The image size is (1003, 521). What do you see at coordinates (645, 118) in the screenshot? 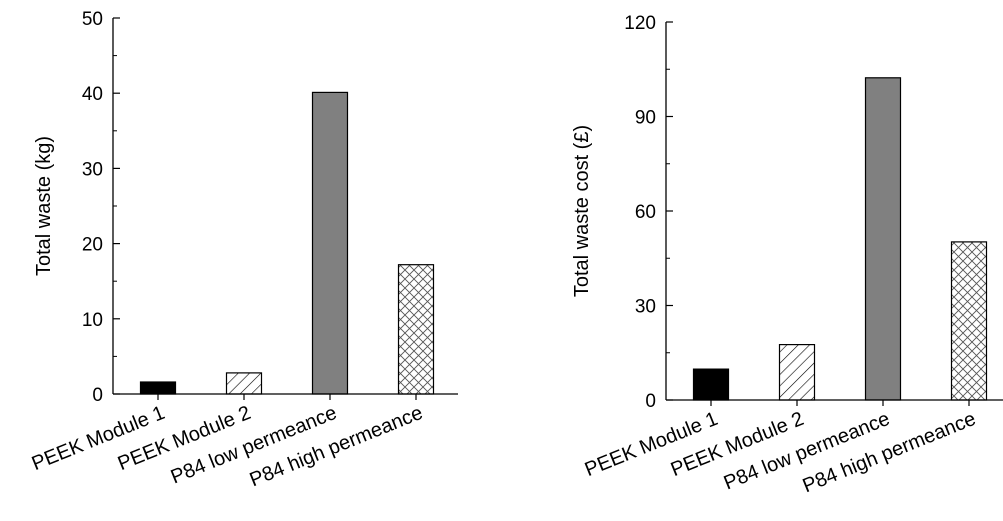
I see `y-tick-label: 90` at bounding box center [645, 118].